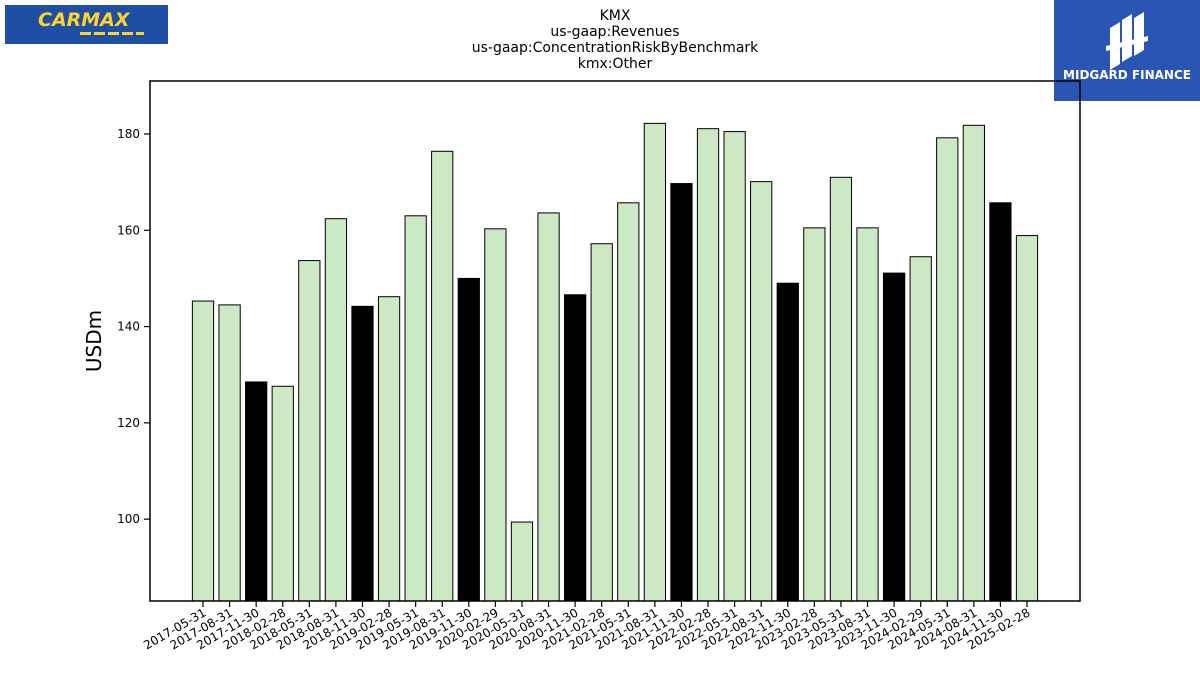  What do you see at coordinates (1127, 41) in the screenshot?
I see `midgard-logo-mark` at bounding box center [1127, 41].